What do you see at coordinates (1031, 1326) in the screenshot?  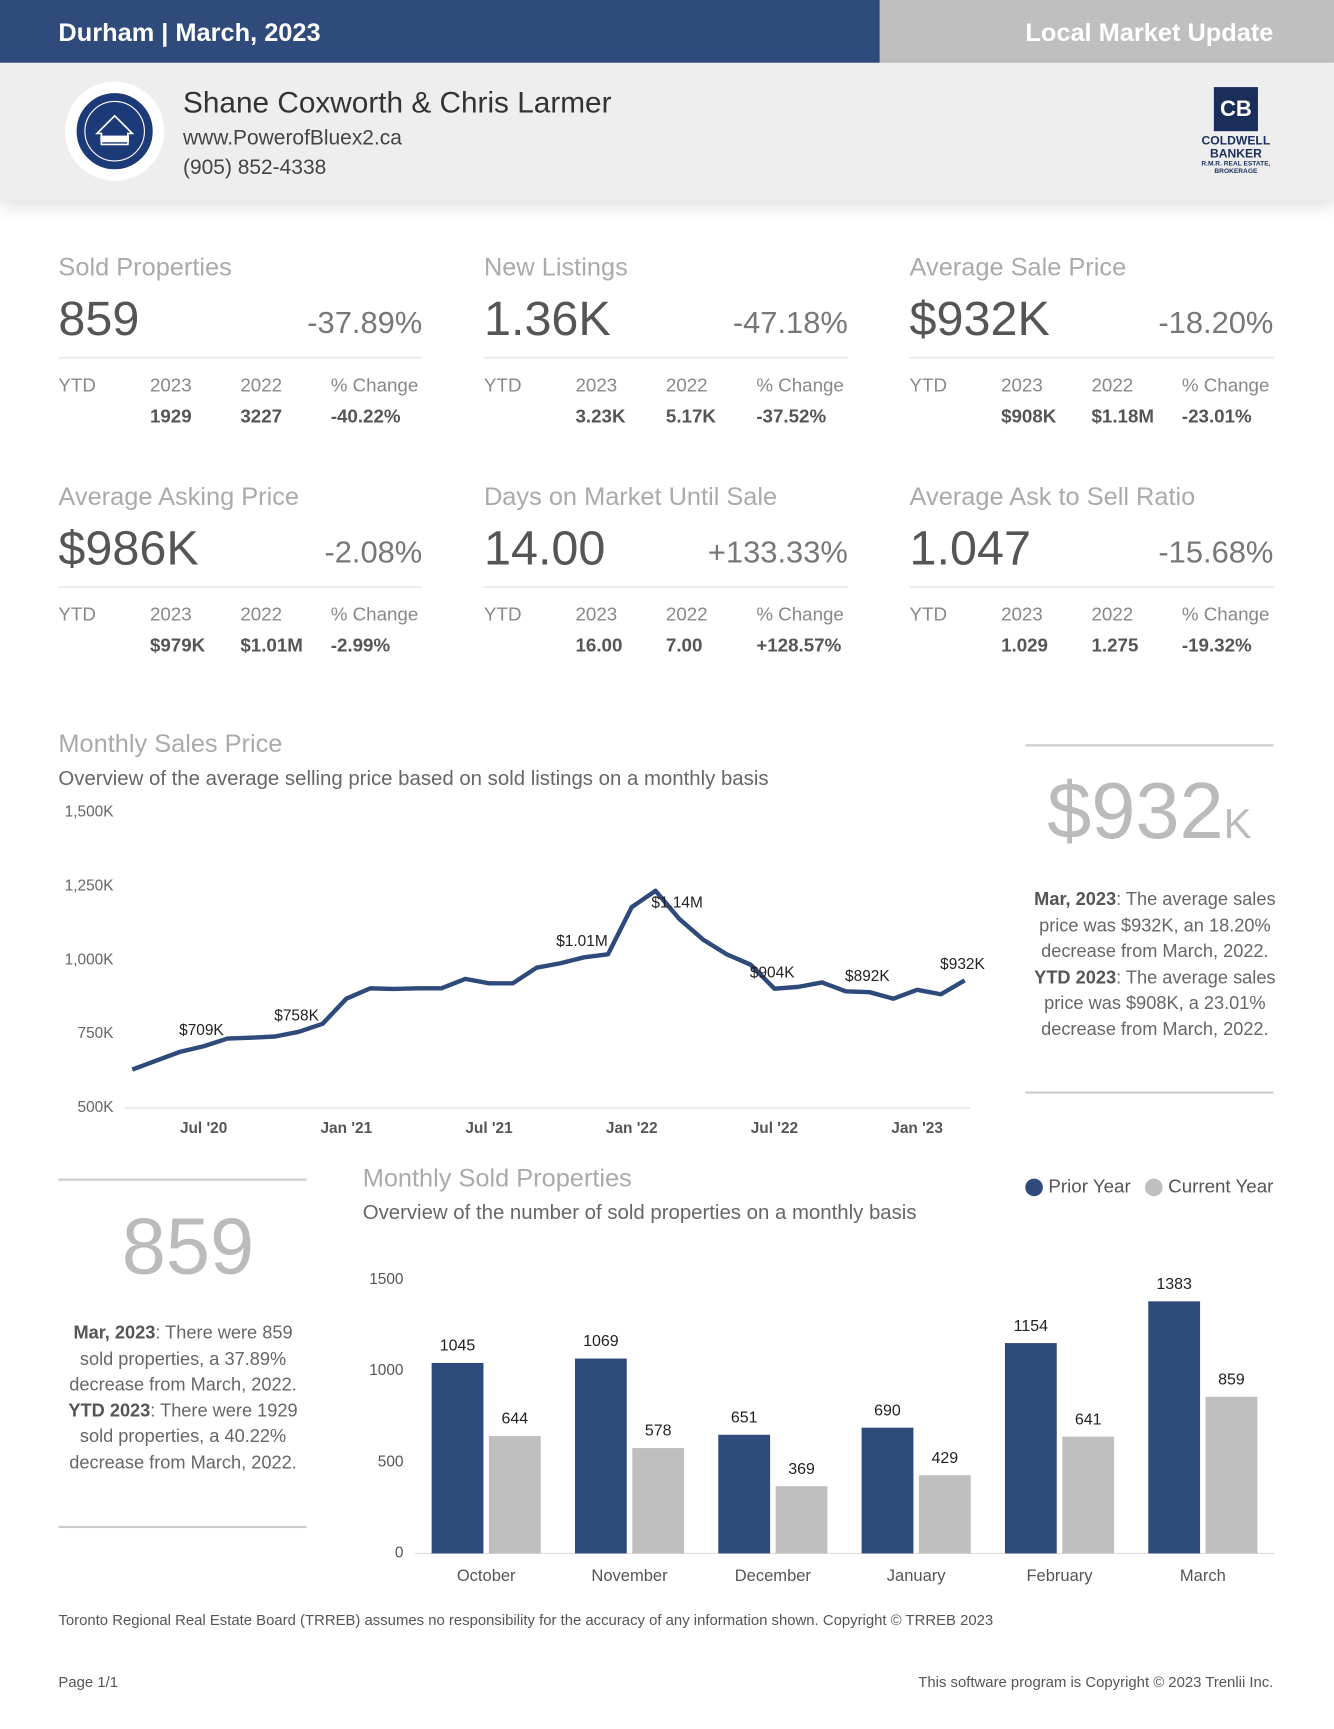 I see `data-label: 1154` at bounding box center [1031, 1326].